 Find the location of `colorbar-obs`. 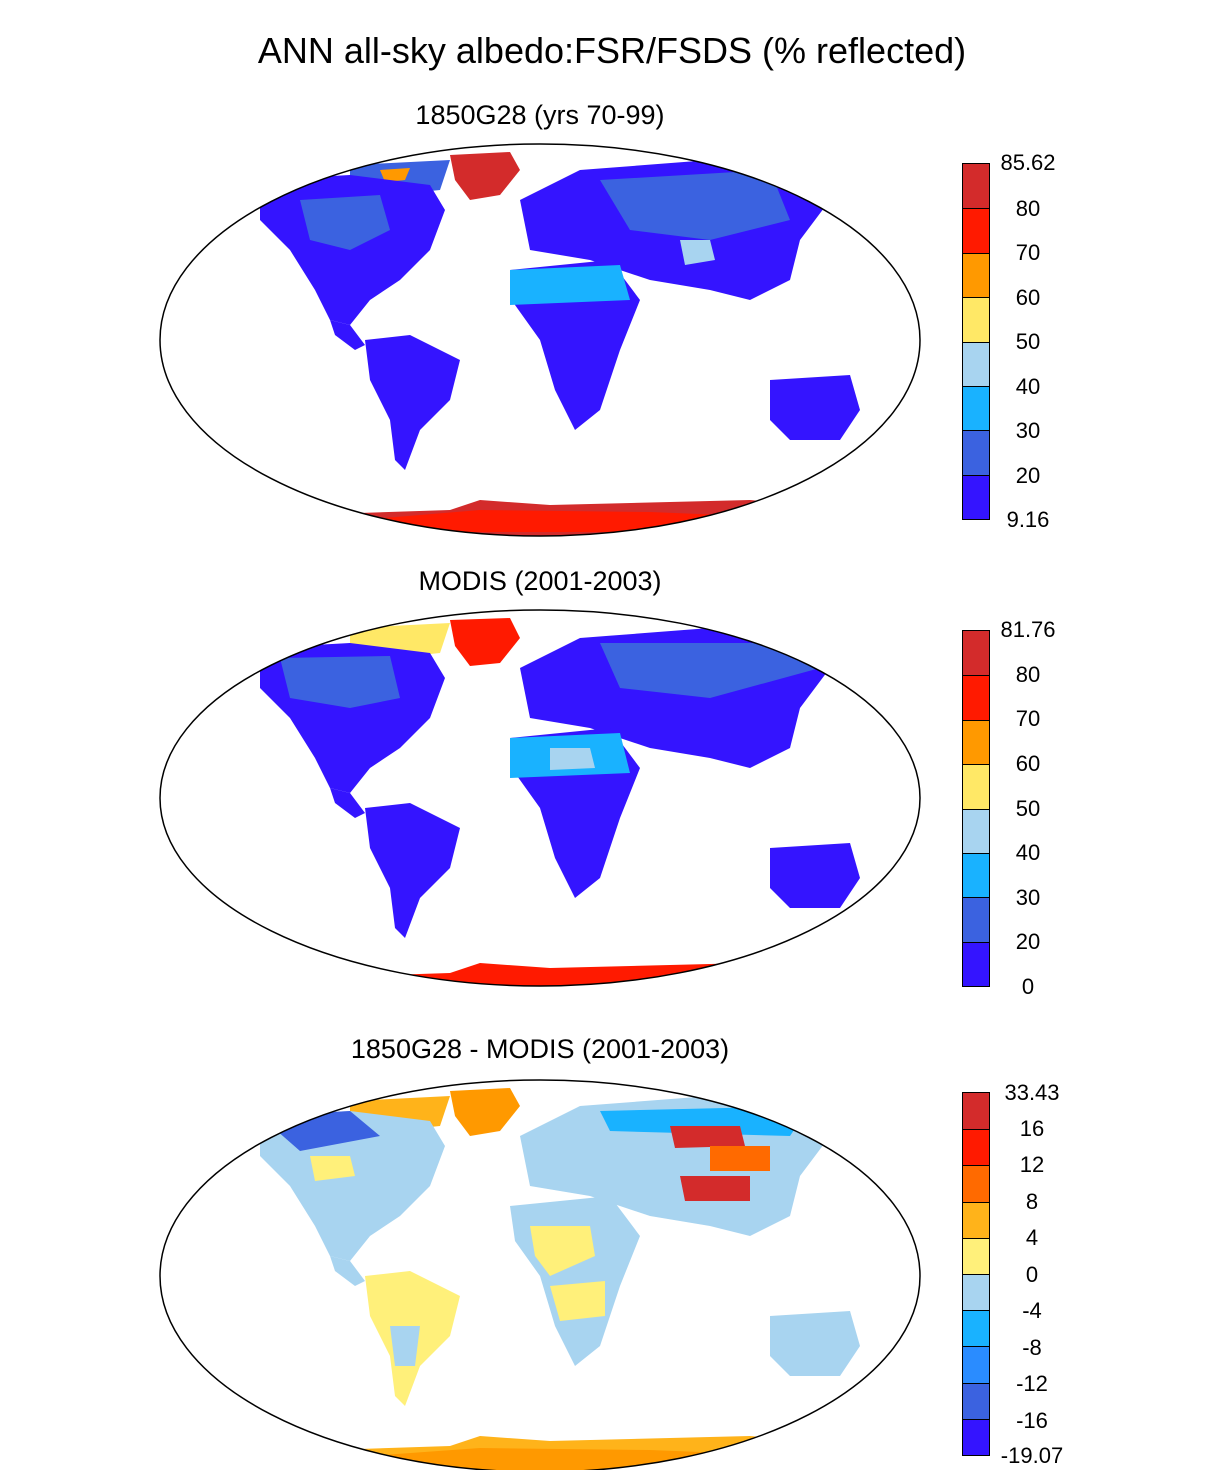

colorbar-obs is located at coordinates (976, 808).